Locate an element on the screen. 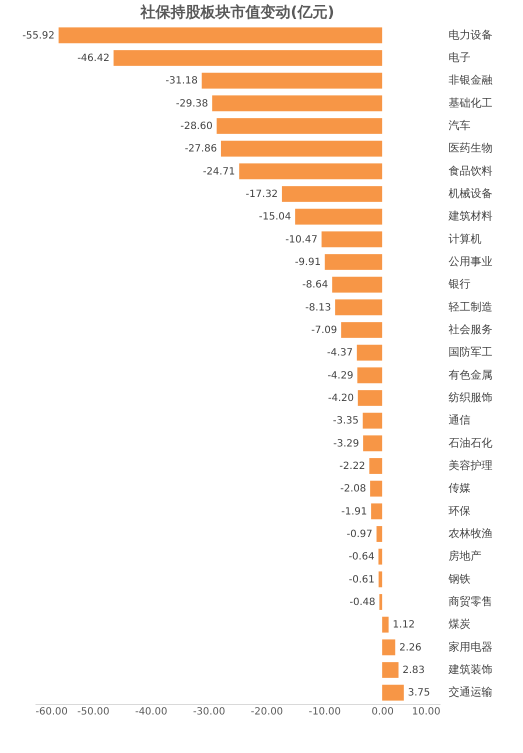 The width and height of the screenshot is (523, 753). y-tick-label: 纺织服饰 is located at coordinates (470, 397).